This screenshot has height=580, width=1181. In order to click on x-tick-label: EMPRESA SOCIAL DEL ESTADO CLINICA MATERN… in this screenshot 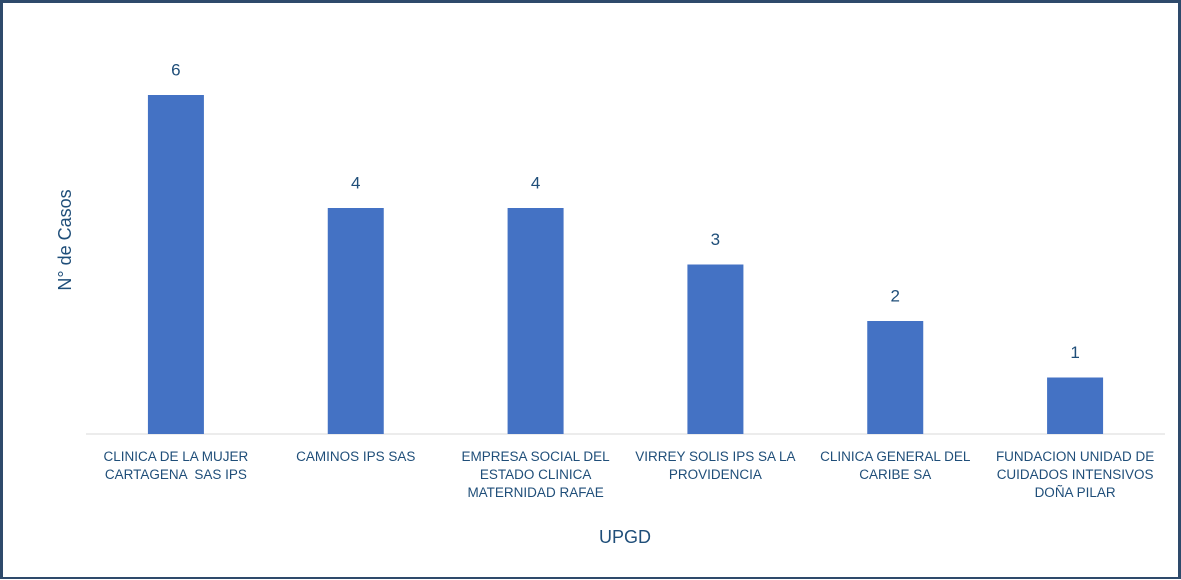, I will do `click(537, 474)`.